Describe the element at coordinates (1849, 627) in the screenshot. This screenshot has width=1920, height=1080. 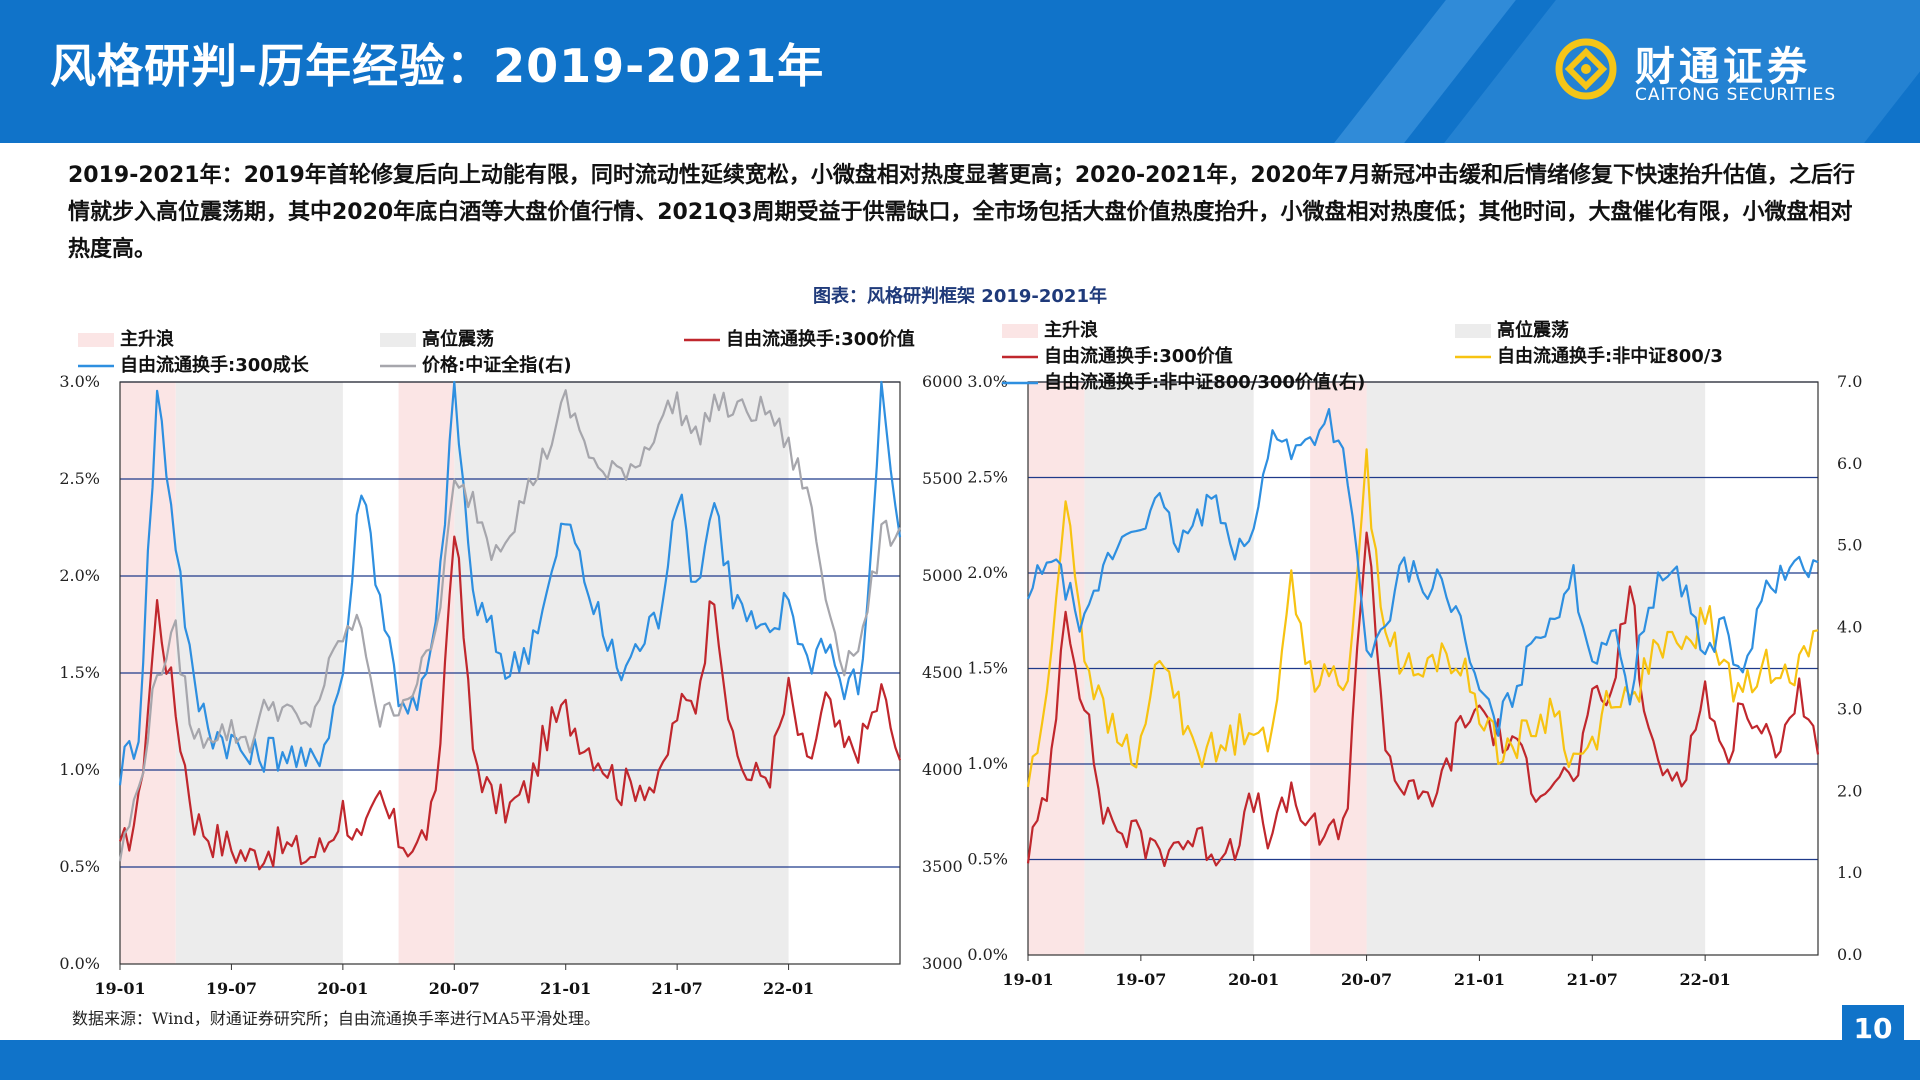
I see `y-right-tick: 4.0` at that location.